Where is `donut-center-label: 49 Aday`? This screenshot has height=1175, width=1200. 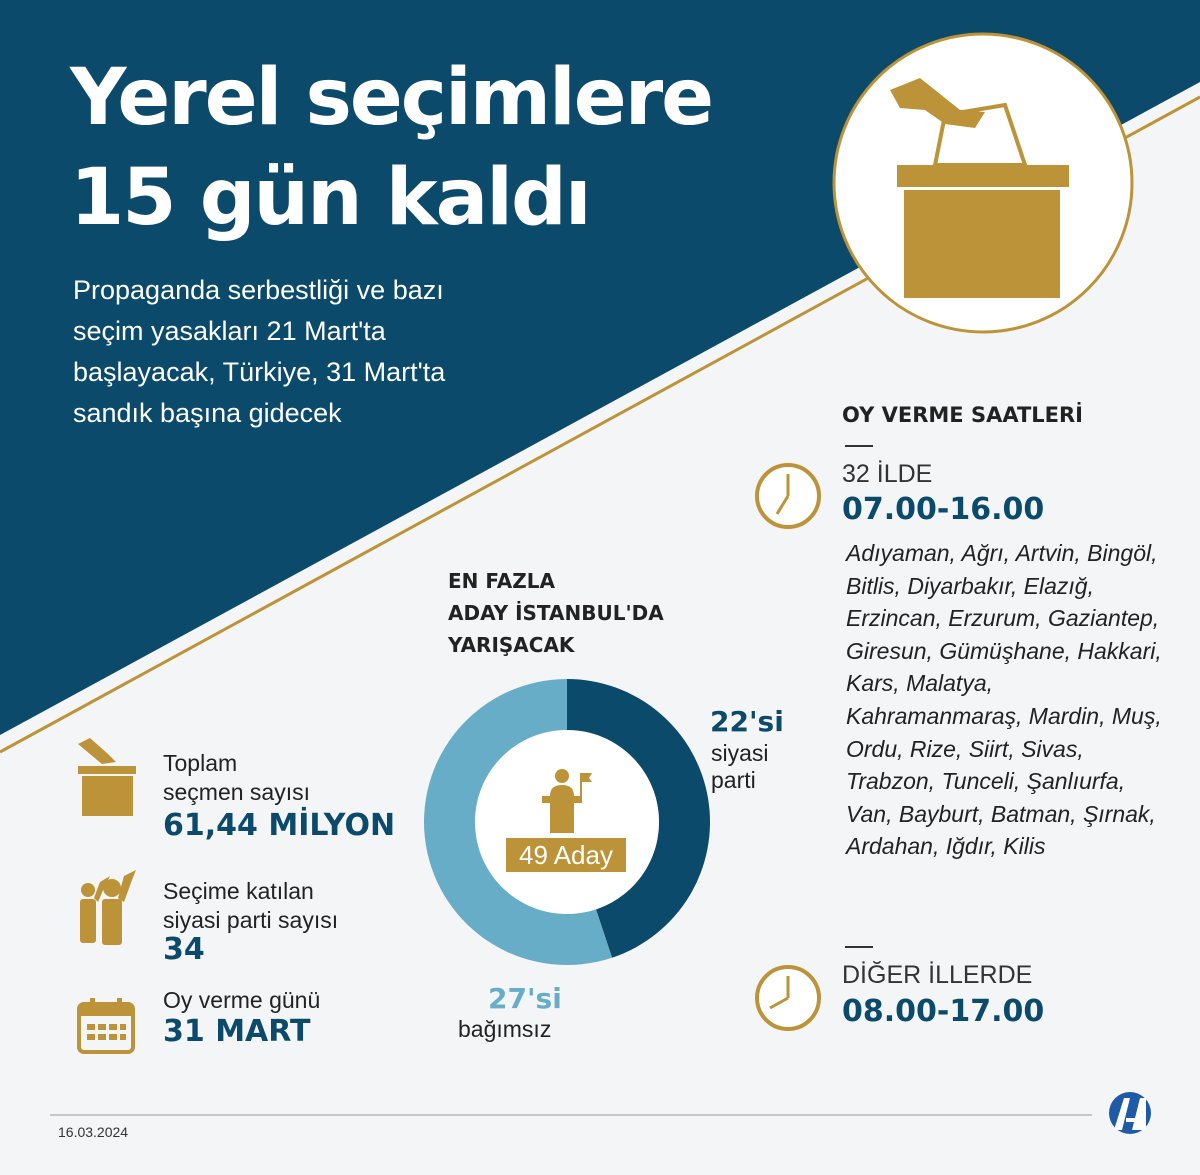 donut-center-label: 49 Aday is located at coordinates (566, 855).